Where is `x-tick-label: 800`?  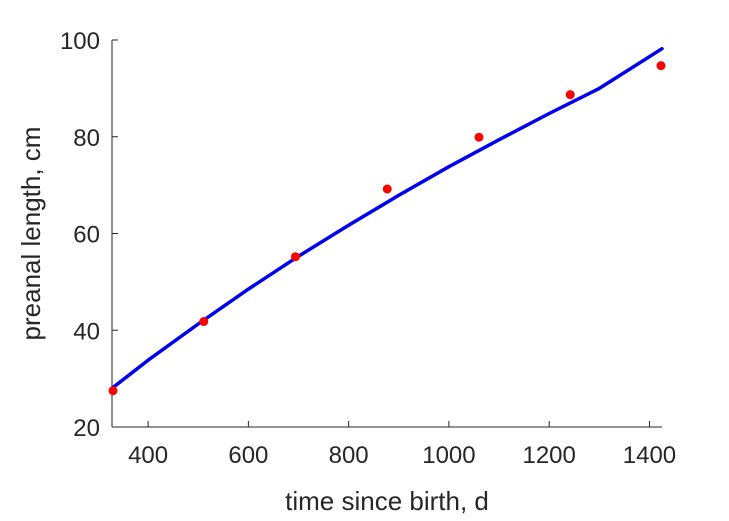 x-tick-label: 800 is located at coordinates (349, 455).